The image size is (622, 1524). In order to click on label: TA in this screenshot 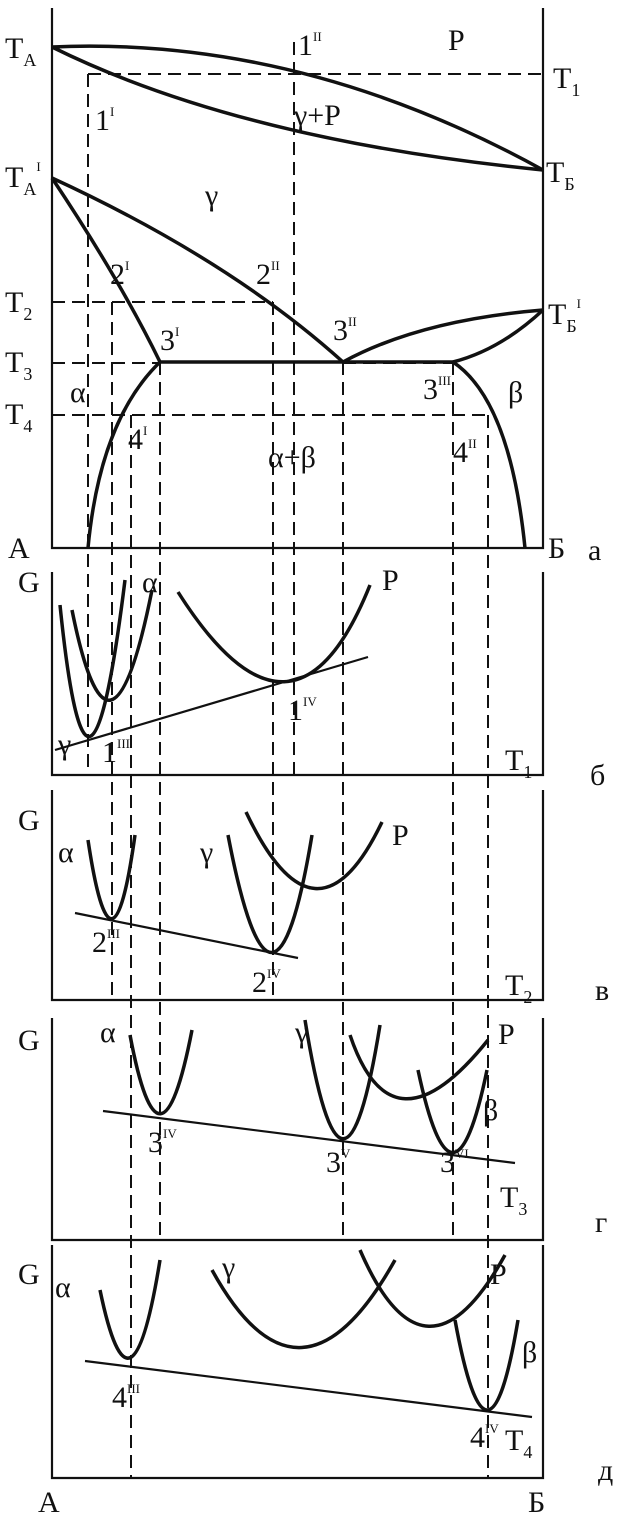, I will do `click(20, 51)`.